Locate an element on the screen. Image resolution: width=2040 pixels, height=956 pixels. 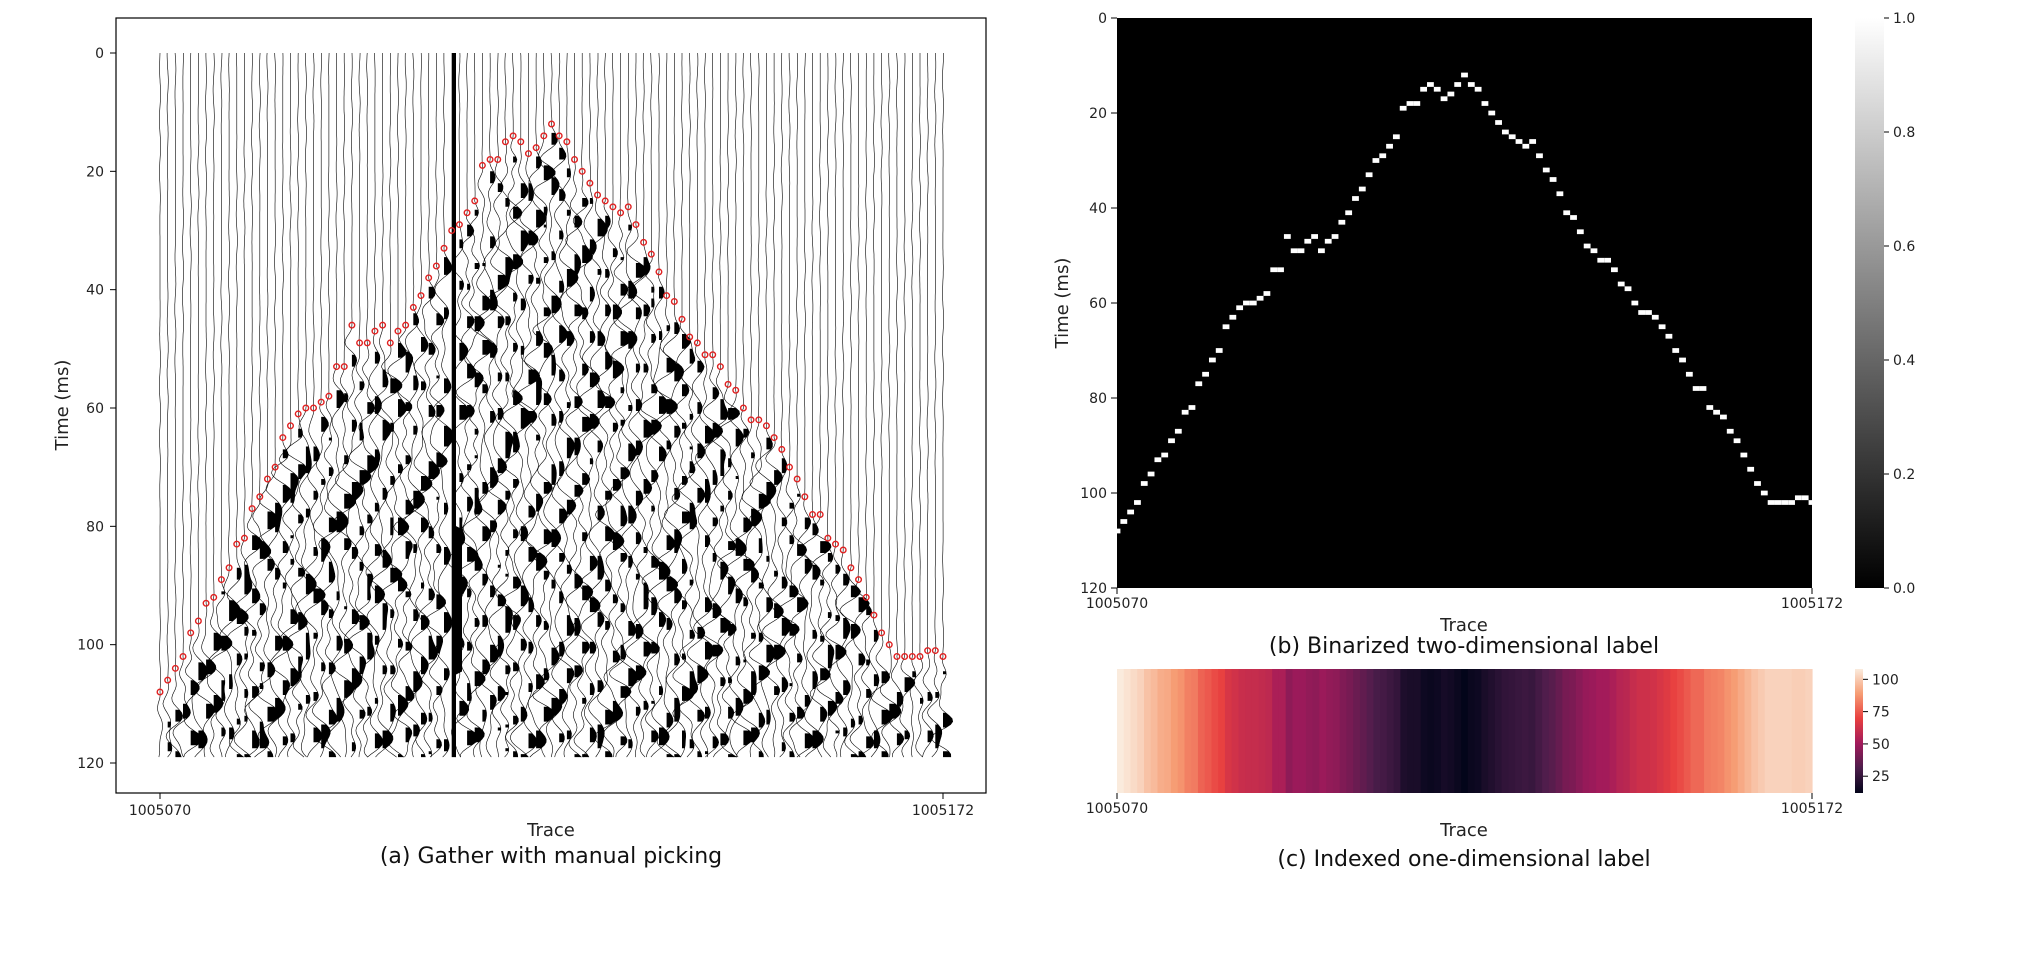
panel-c-x-ticks: 1005070 1005172 is located at coordinates (1464, 805).